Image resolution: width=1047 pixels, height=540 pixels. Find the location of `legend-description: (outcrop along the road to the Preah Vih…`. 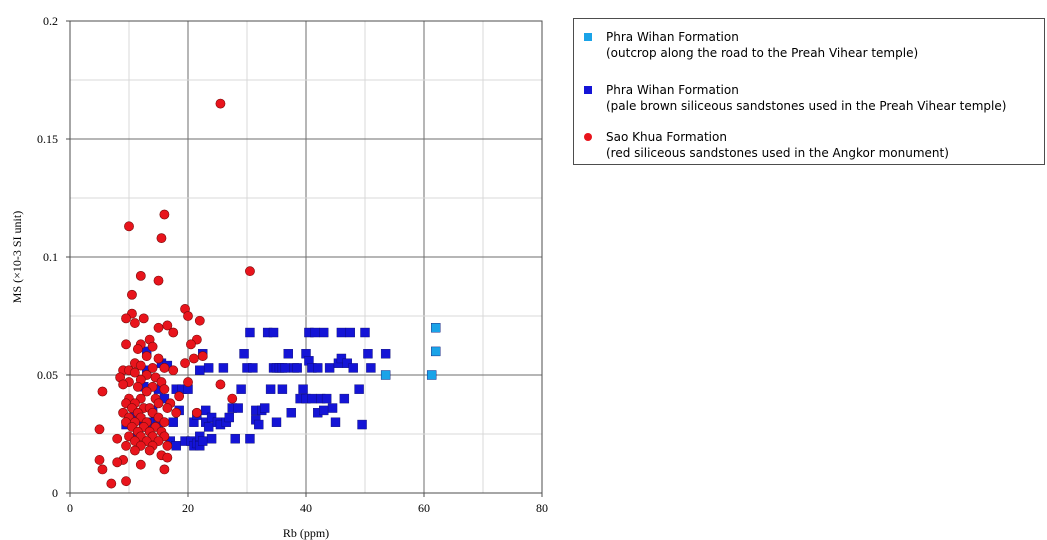

legend-description: (outcrop along the road to the Preah Vih… is located at coordinates (762, 53).